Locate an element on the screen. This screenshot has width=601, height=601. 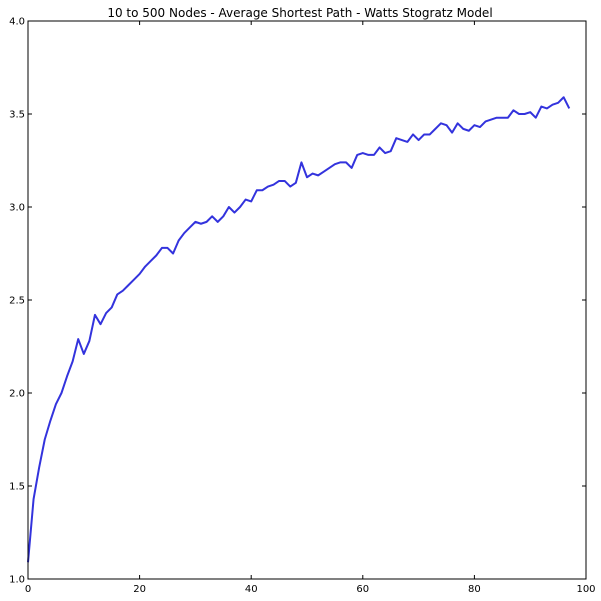
x-tick-label: 40 is located at coordinates (251, 589).